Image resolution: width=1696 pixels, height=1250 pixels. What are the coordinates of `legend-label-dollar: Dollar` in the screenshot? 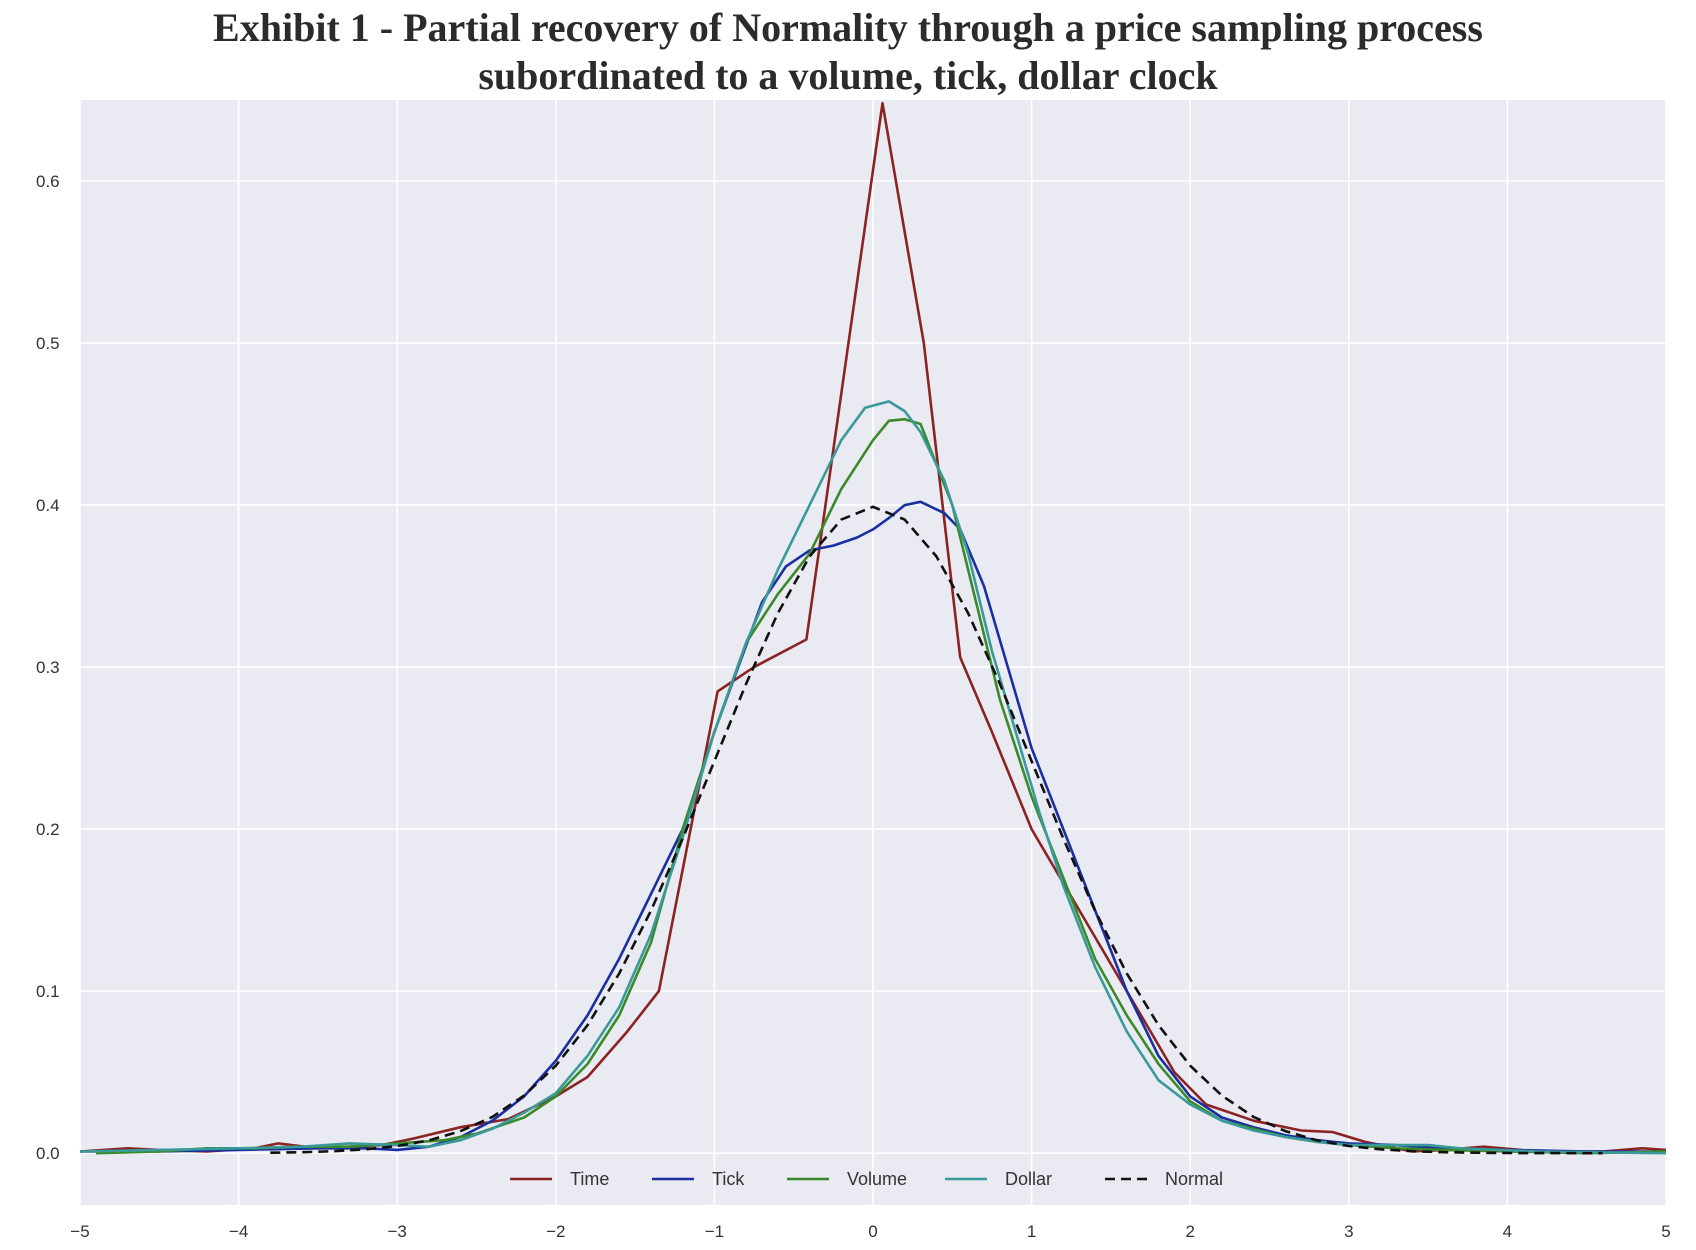 It's located at (1028, 1179).